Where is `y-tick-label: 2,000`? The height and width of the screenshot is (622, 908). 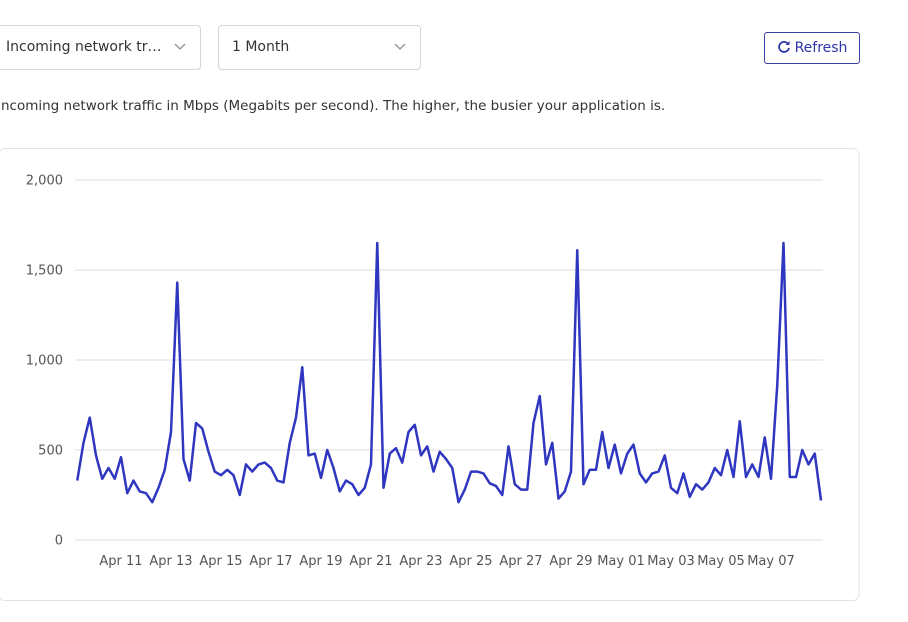 y-tick-label: 2,000 is located at coordinates (44, 181).